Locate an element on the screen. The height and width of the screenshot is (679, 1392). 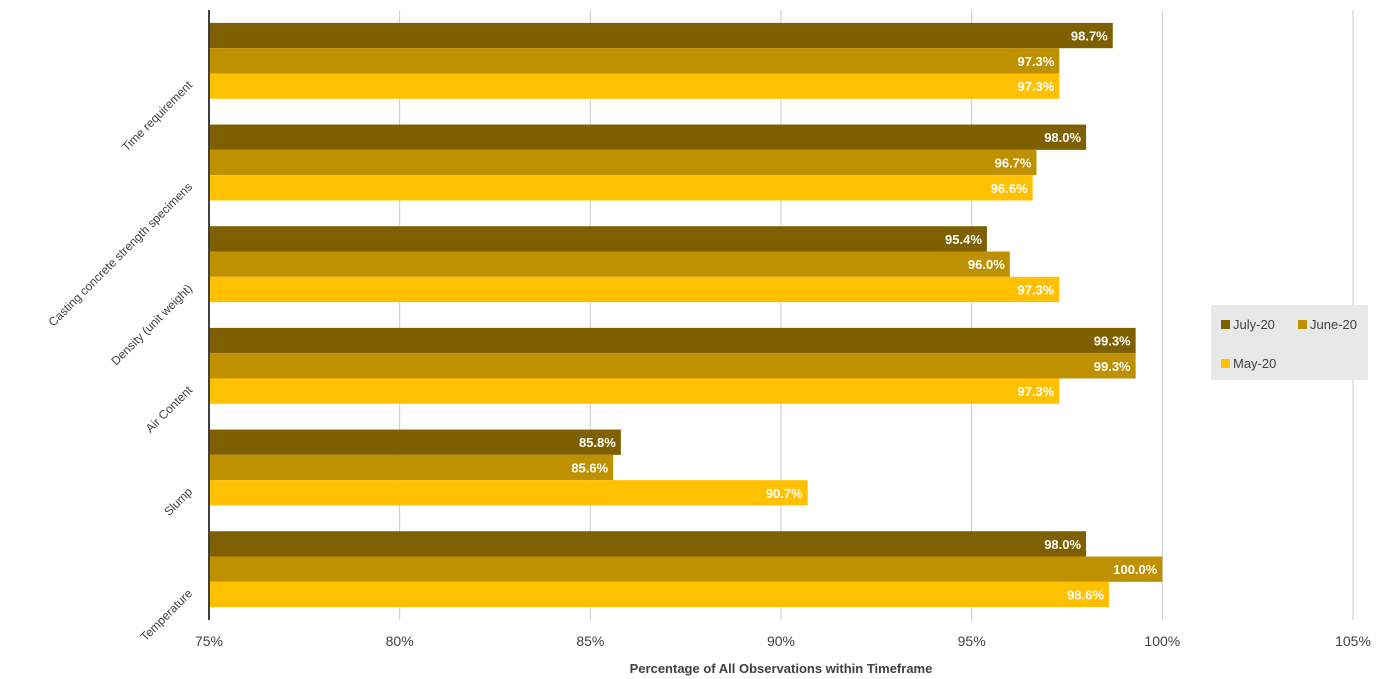
data-label: 85.6% is located at coordinates (589, 468).